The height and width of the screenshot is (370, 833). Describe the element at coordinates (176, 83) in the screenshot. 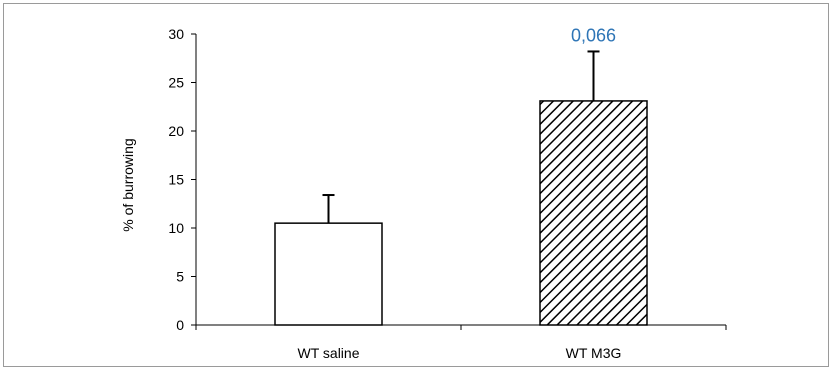

I see `y-tick-label: 25` at that location.